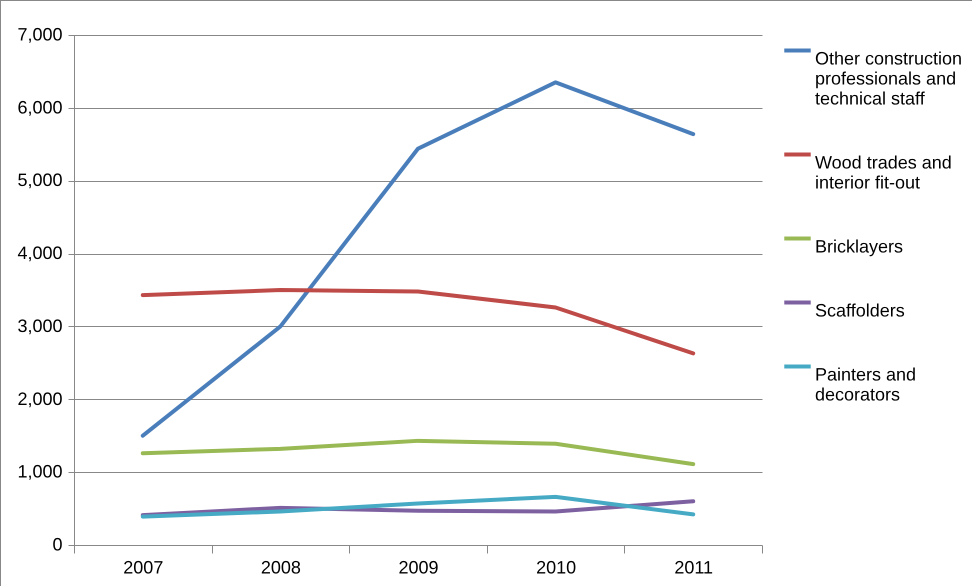  I want to click on x-tick-label: 2010, so click(556, 568).